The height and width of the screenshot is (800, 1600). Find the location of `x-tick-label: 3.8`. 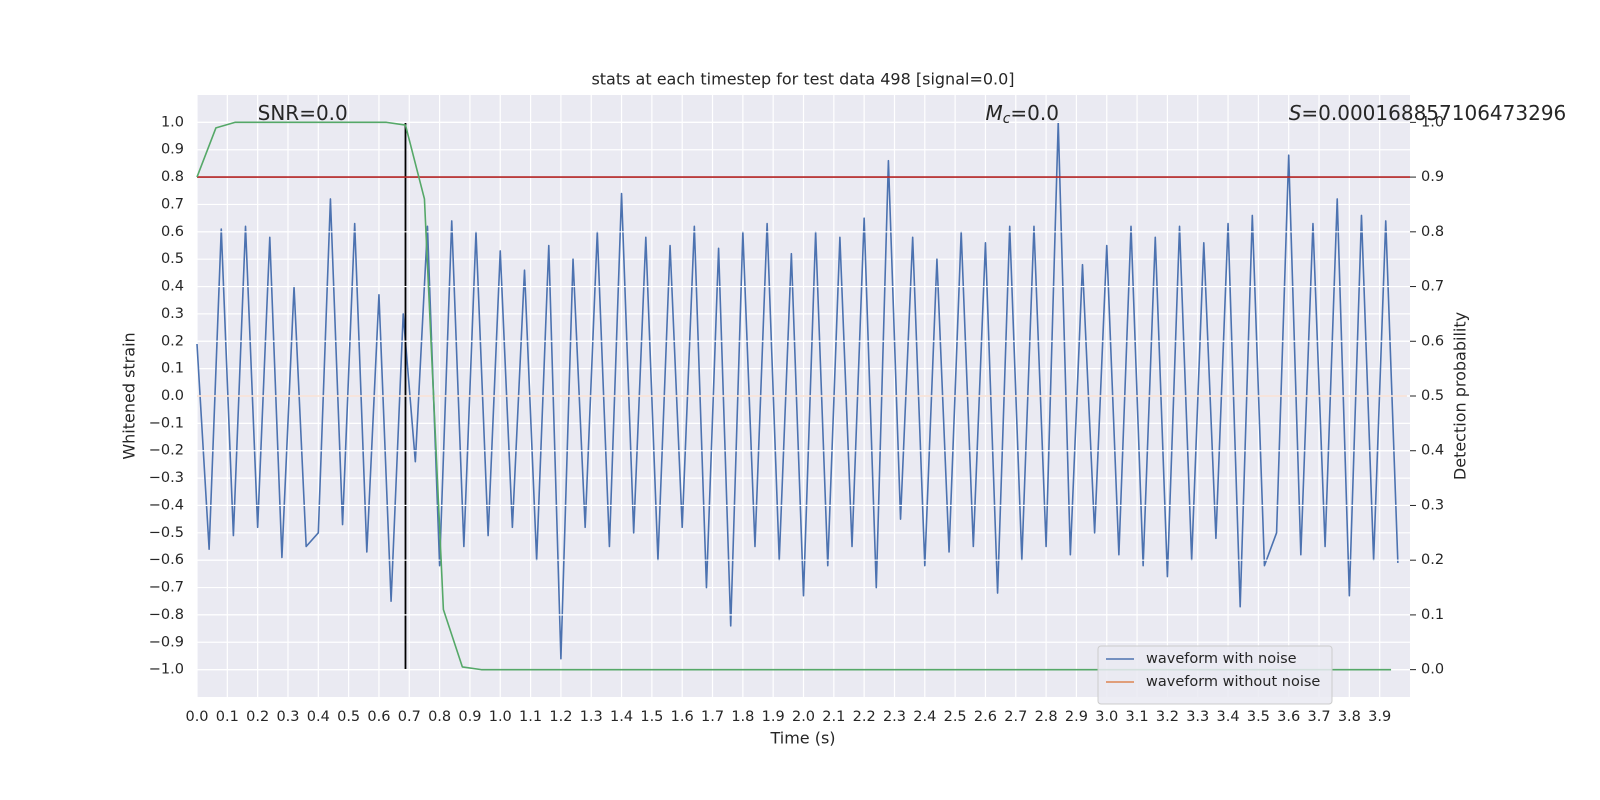

x-tick-label: 3.8 is located at coordinates (1349, 717).